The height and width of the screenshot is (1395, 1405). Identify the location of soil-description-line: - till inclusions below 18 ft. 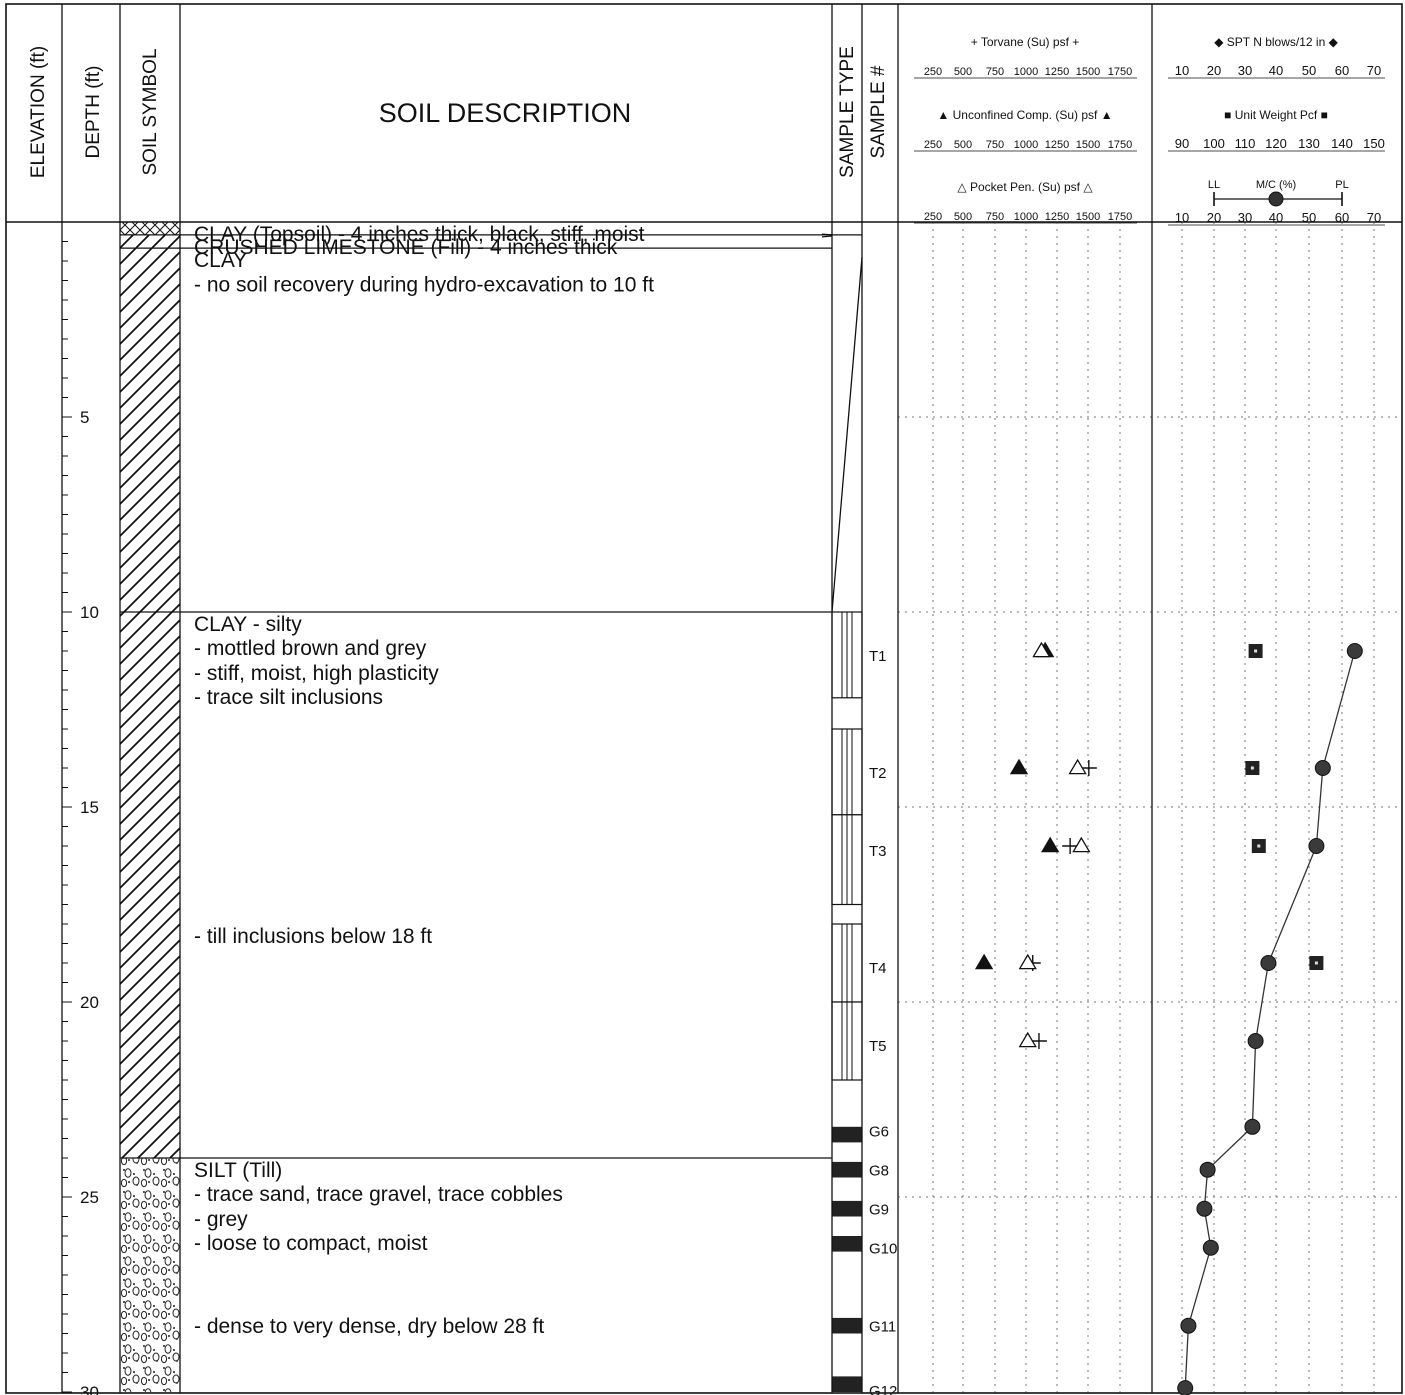
(313, 936).